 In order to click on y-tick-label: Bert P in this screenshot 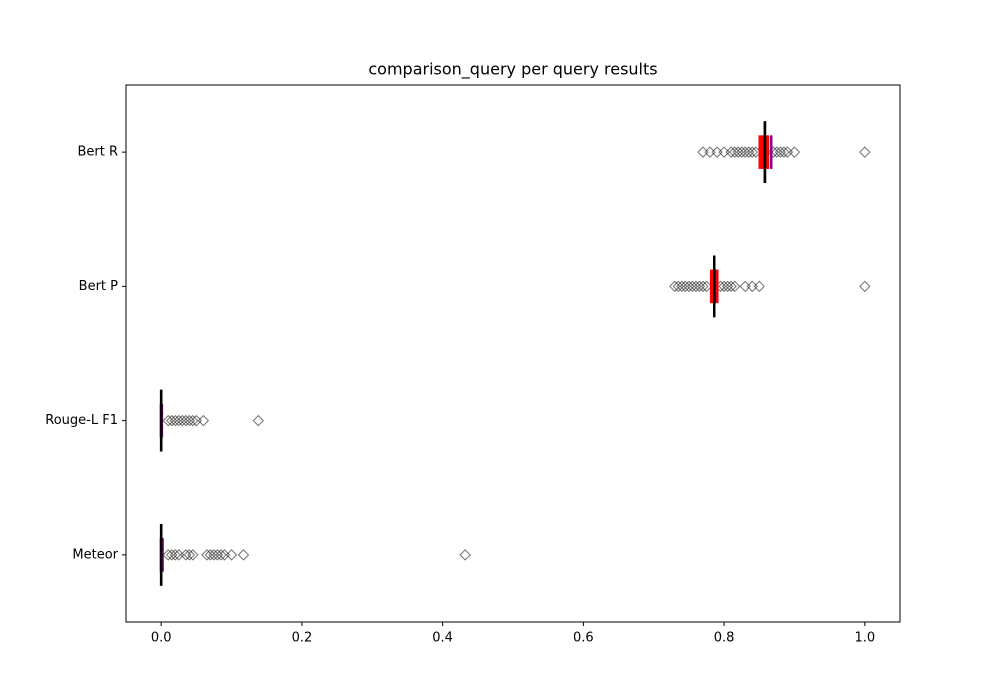, I will do `click(98, 286)`.